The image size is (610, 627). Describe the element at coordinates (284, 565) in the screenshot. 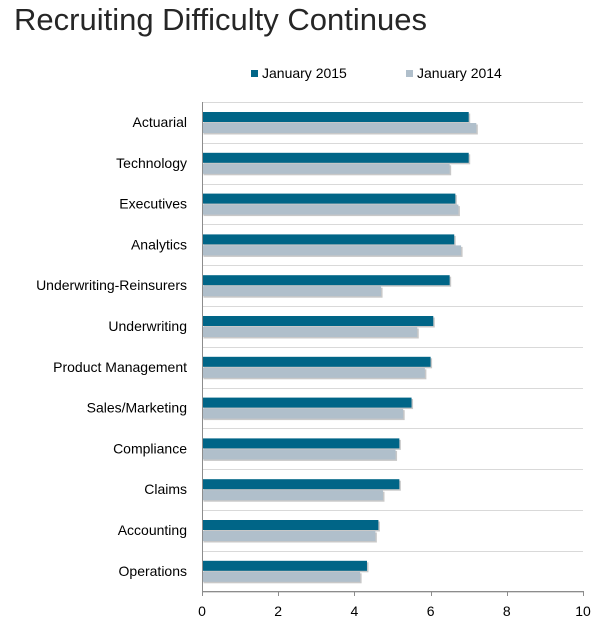

I see `bar-2015-operations` at that location.